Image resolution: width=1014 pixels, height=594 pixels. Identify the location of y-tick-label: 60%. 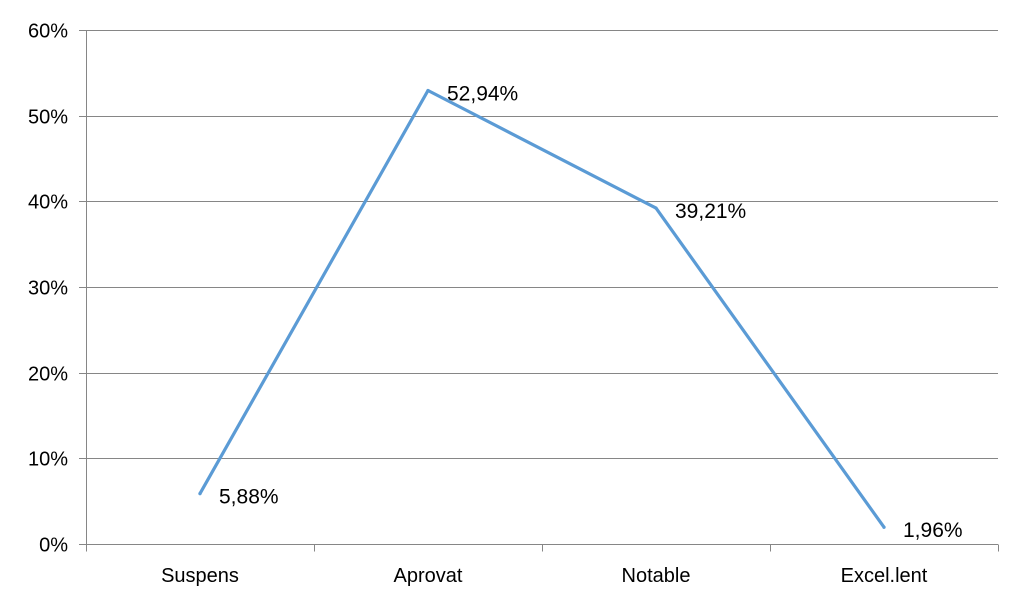
(48, 32).